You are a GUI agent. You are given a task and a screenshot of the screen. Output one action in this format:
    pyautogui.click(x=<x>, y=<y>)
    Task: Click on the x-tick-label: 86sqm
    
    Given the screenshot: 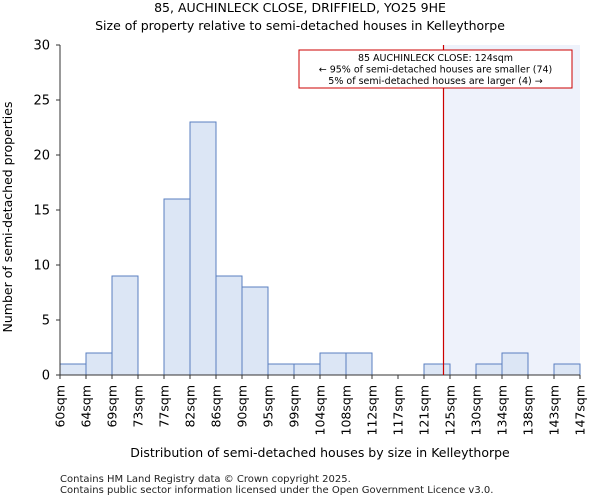 What is the action you would take?
    pyautogui.click(x=216, y=406)
    